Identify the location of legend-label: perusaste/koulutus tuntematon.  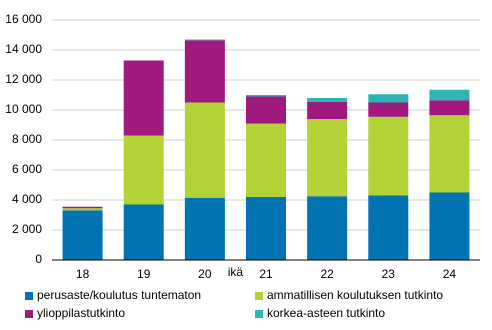
(119, 295).